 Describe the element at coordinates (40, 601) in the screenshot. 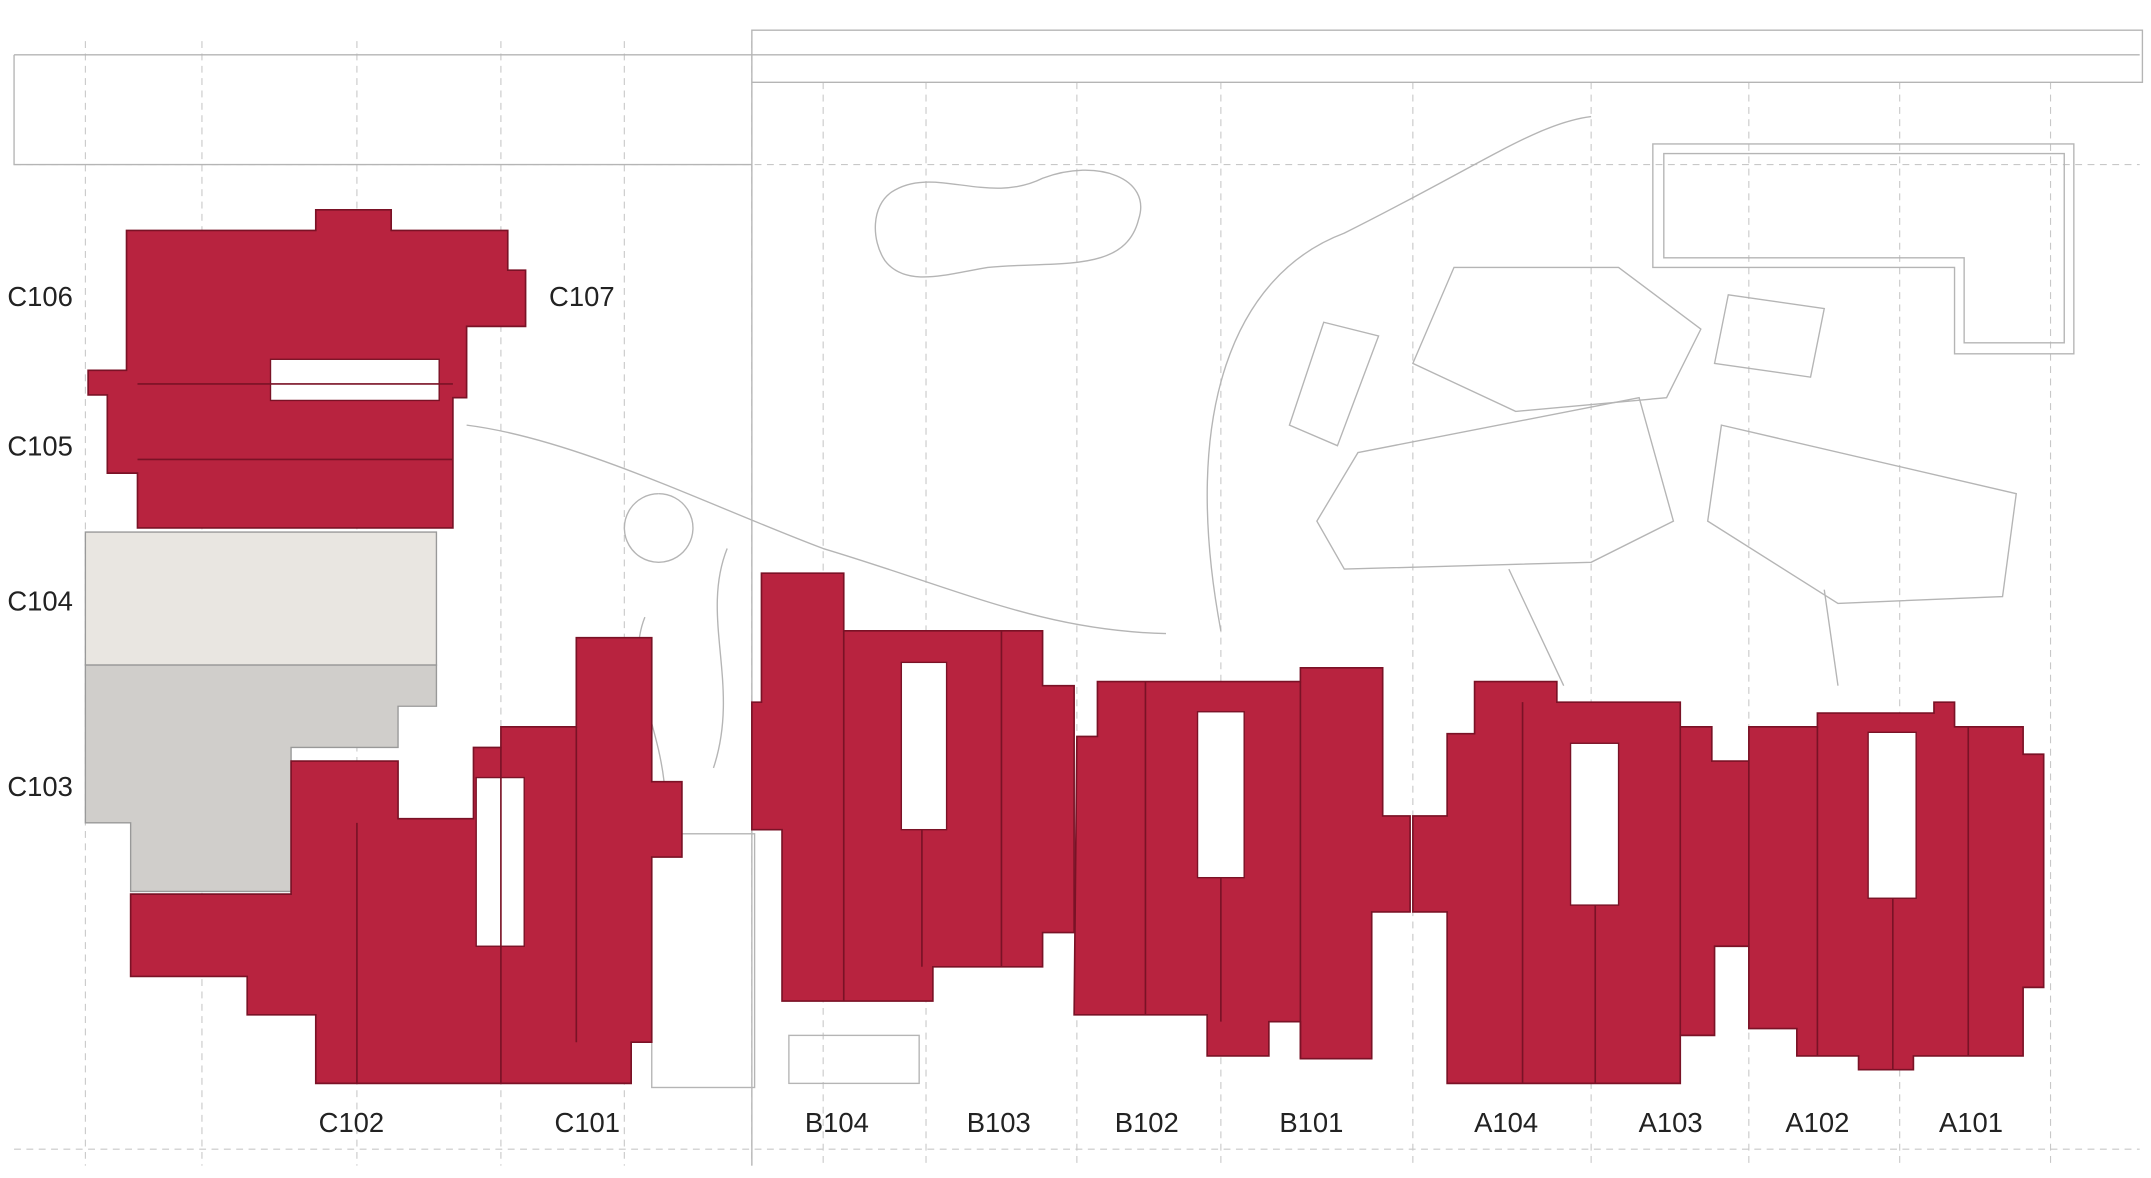

I see `unit-label: C104` at that location.